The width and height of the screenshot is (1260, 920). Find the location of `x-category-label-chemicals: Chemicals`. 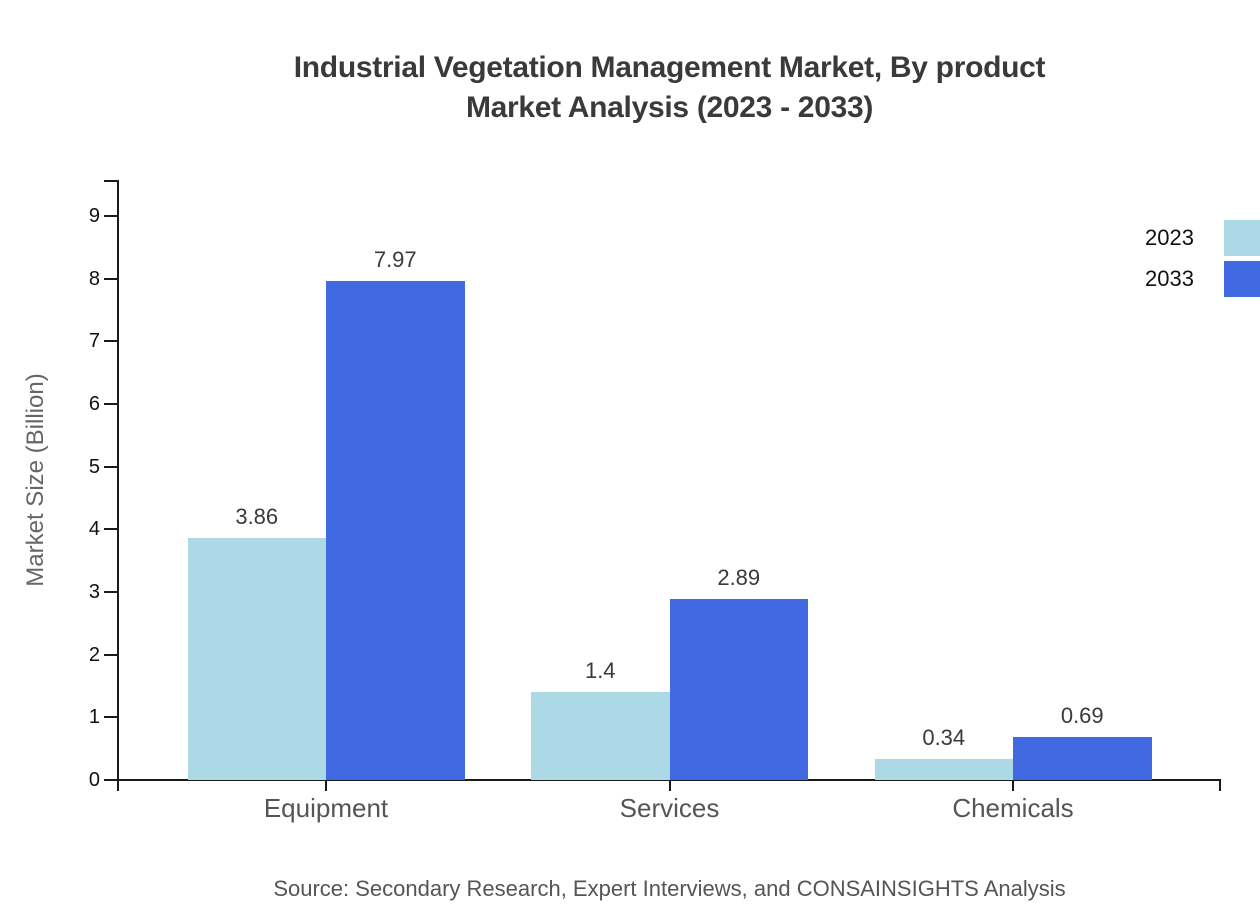

x-category-label-chemicals: Chemicals is located at coordinates (1013, 808).